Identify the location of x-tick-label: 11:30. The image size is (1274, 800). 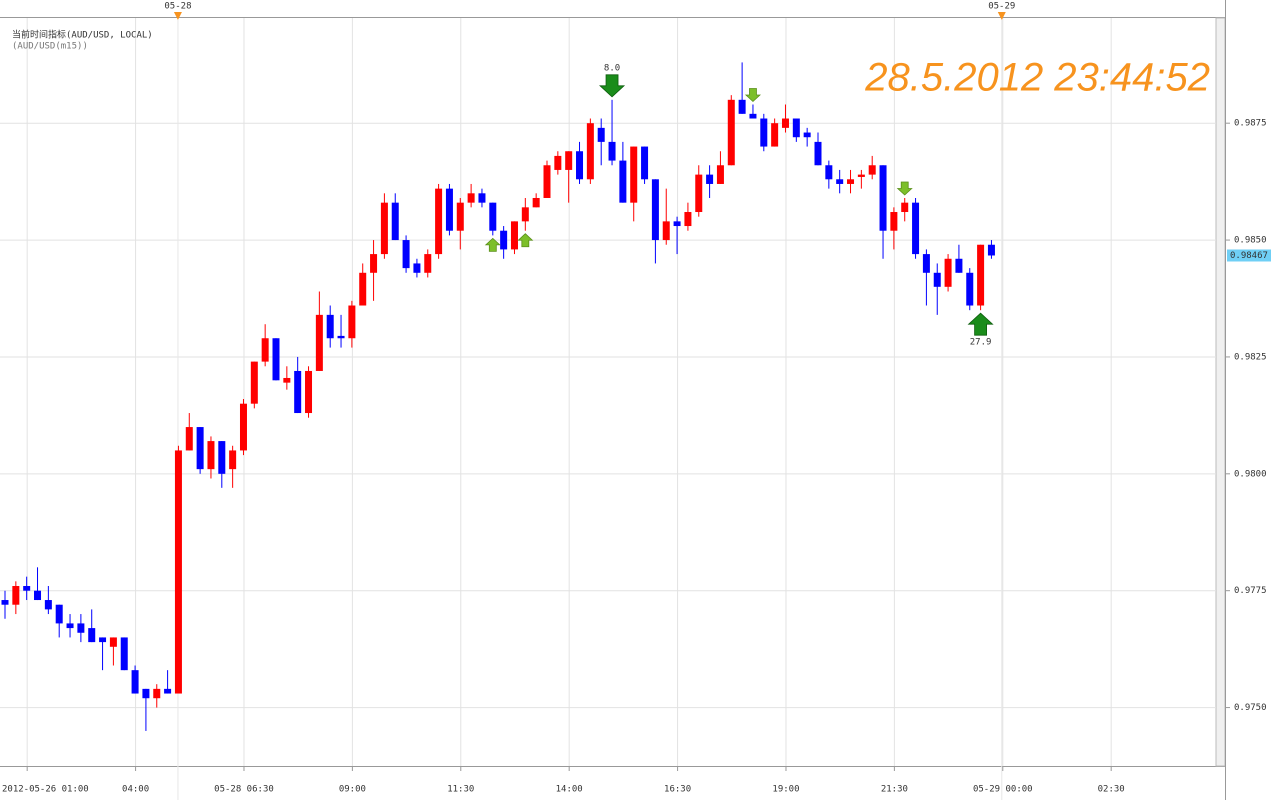
(460, 790).